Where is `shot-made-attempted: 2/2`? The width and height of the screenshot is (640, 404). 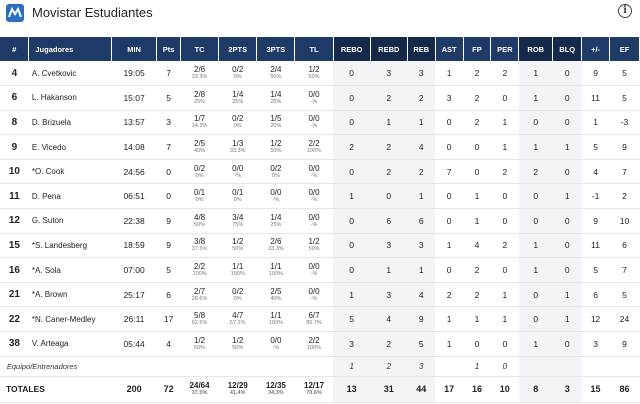 shot-made-attempted: 2/2 is located at coordinates (200, 267).